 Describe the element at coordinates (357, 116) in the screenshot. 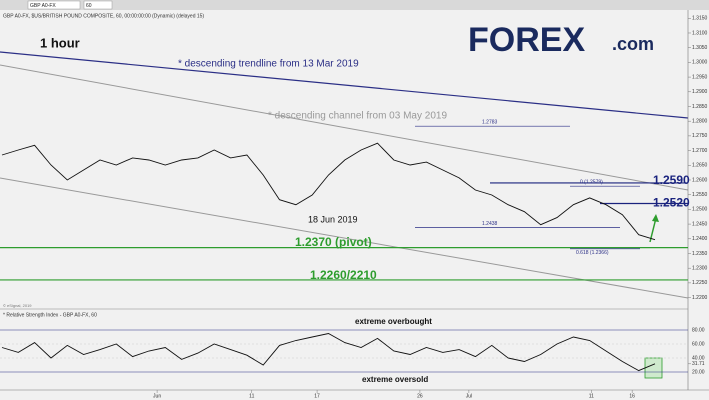

I see `annotation: * descending channel from 03 May 2019` at that location.